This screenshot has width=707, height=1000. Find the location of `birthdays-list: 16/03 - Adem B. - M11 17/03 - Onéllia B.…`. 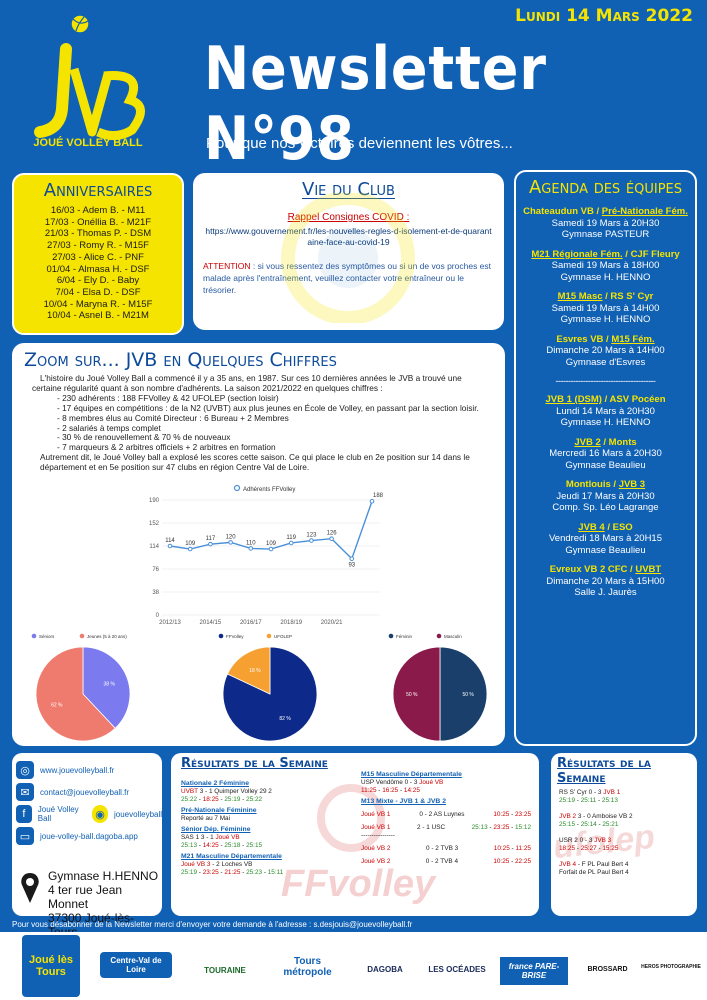

birthdays-list: 16/03 - Adem B. - M11 17/03 - Onéllia B.… is located at coordinates (98, 263).